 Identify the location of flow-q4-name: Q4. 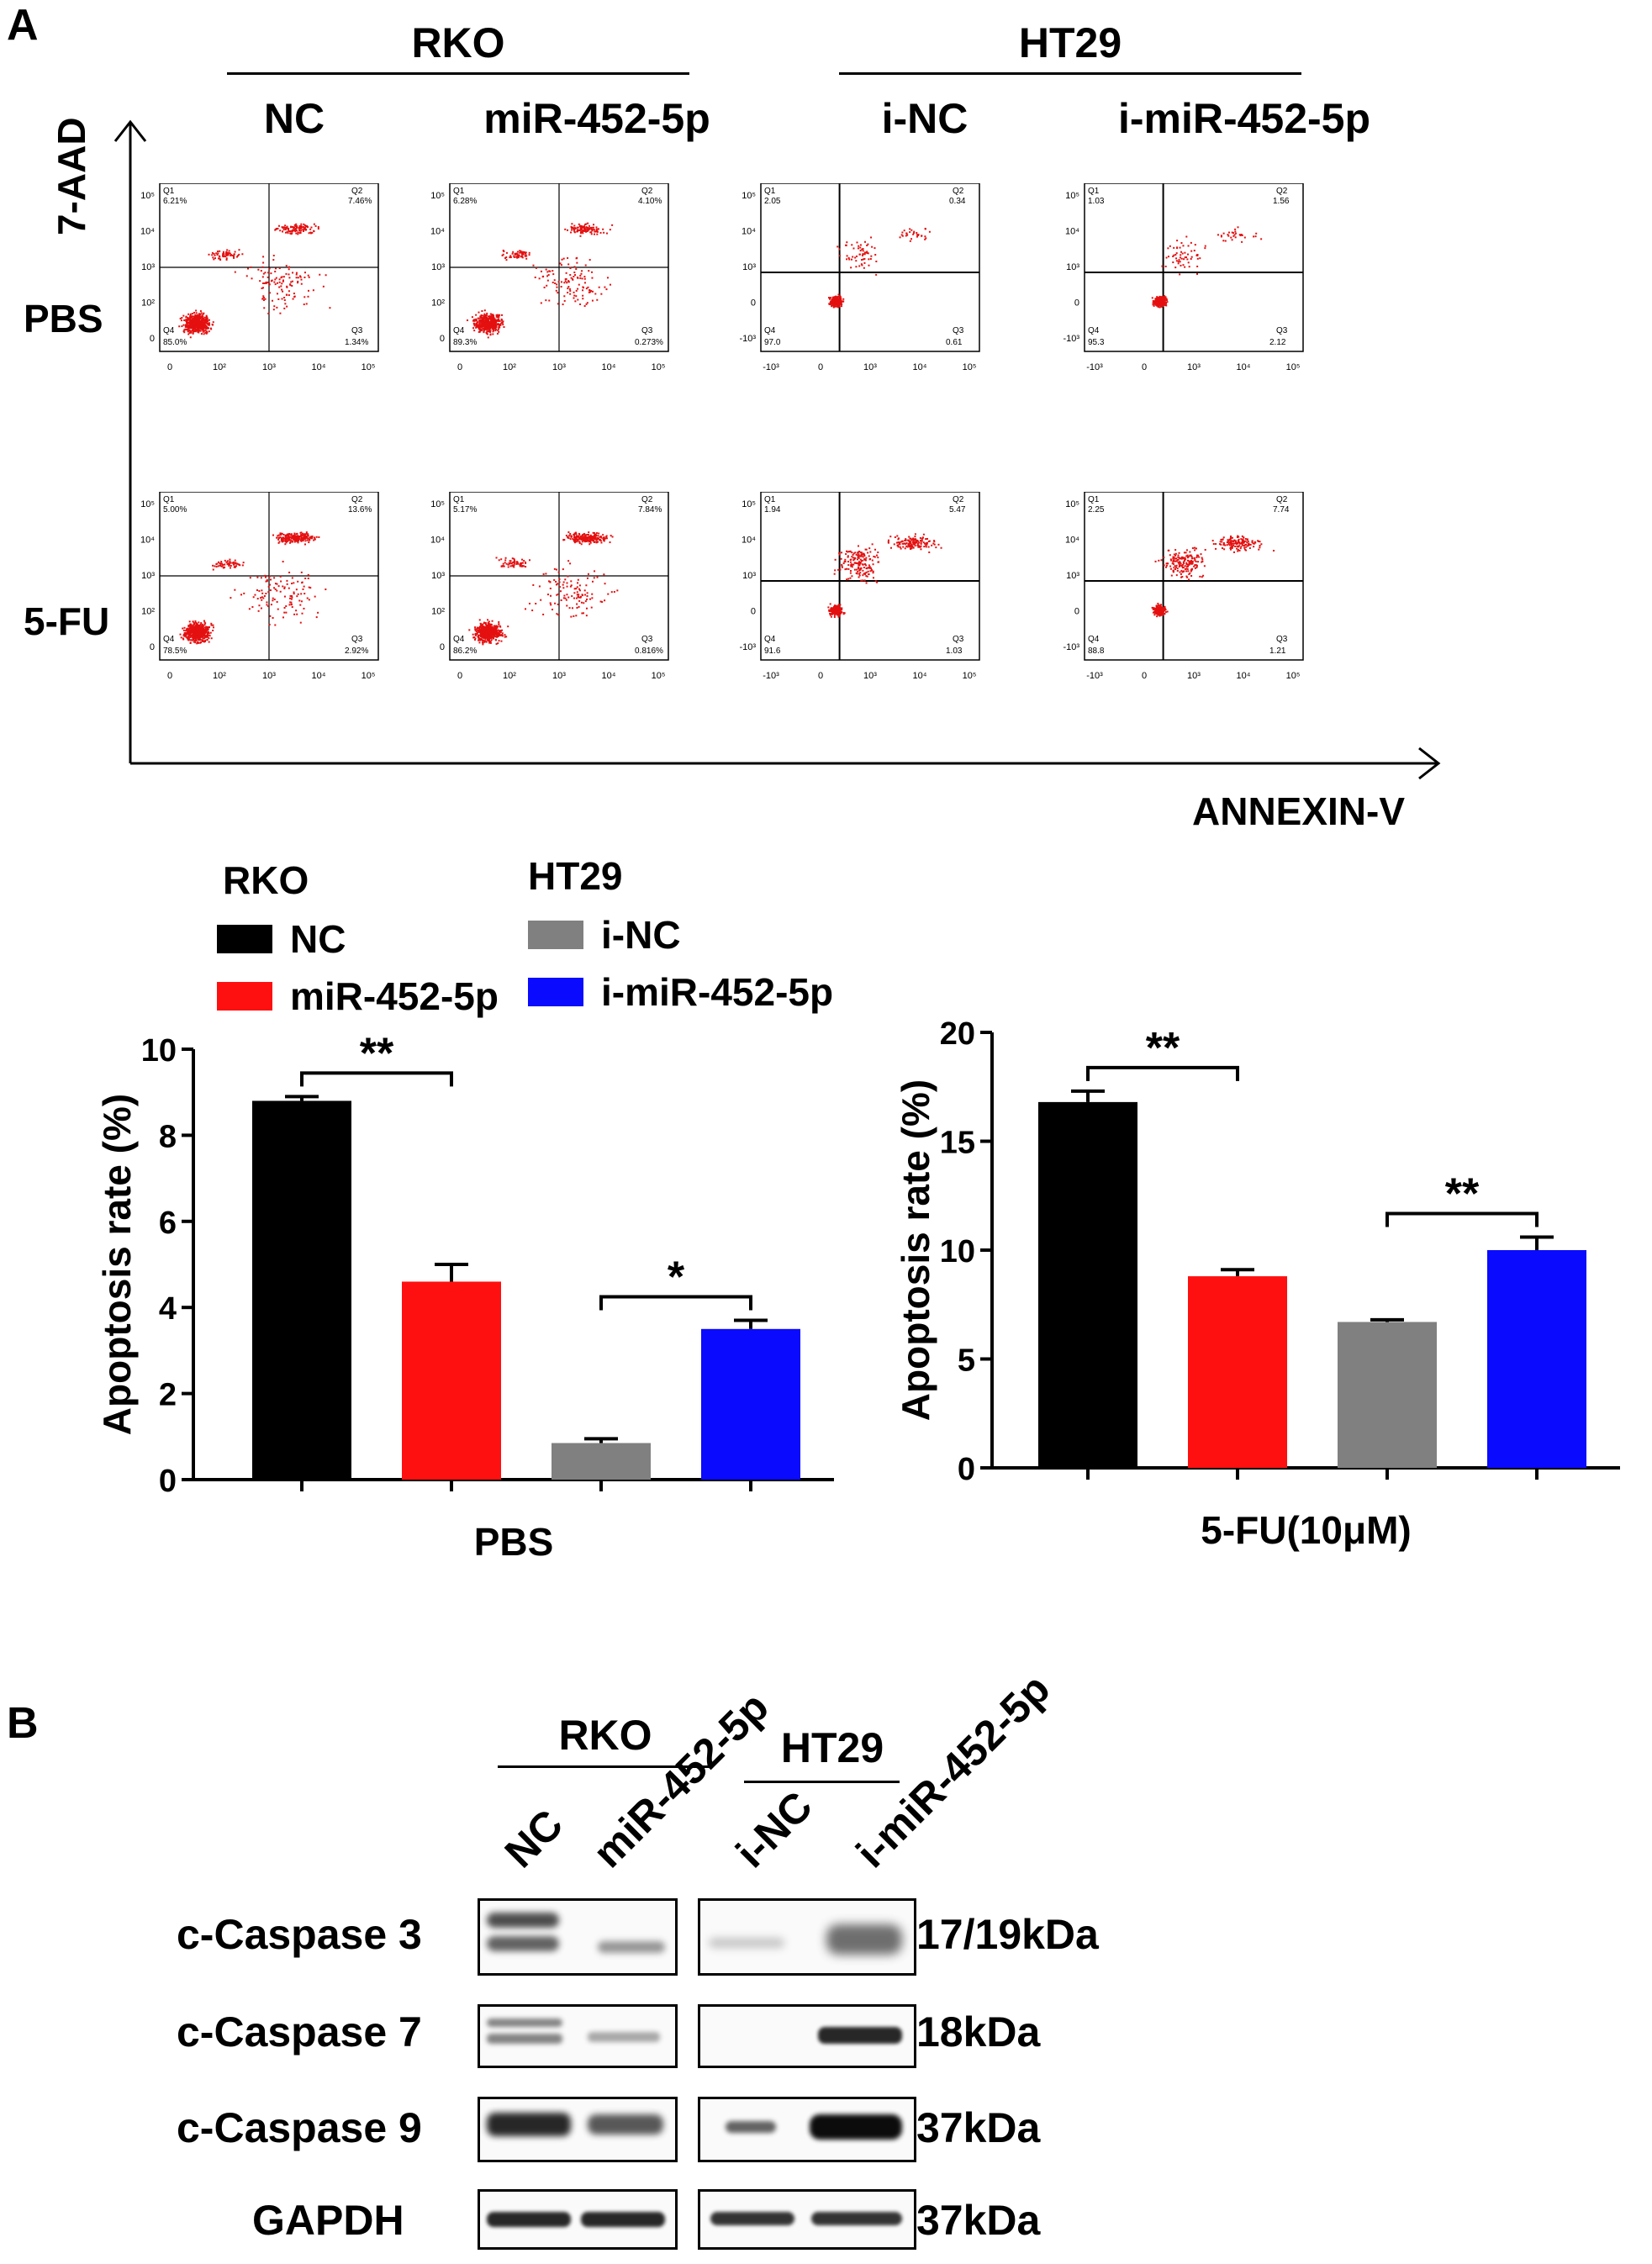
(1094, 330).